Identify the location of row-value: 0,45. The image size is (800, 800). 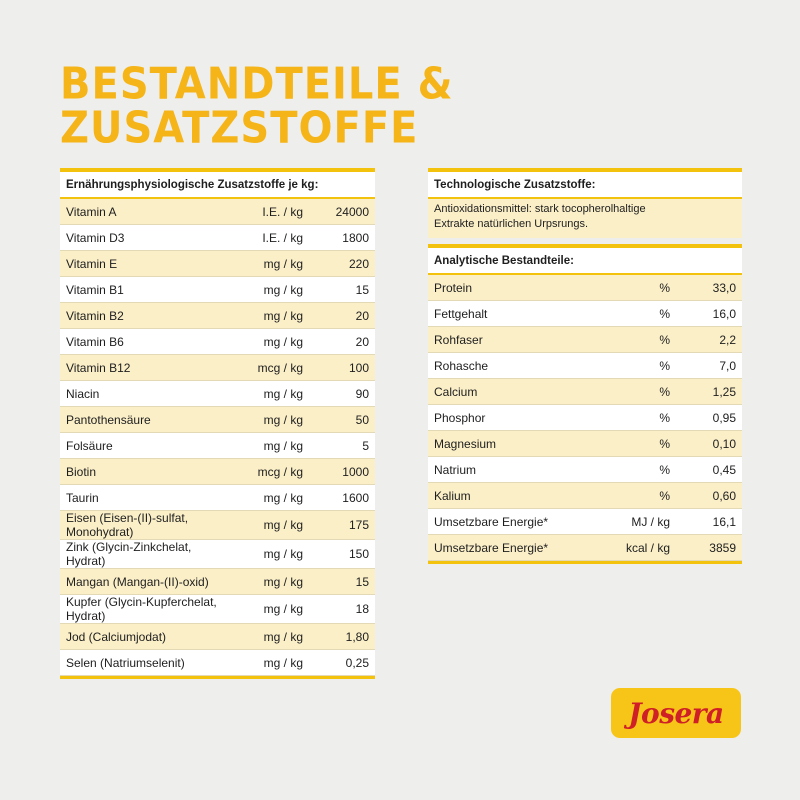
(709, 469).